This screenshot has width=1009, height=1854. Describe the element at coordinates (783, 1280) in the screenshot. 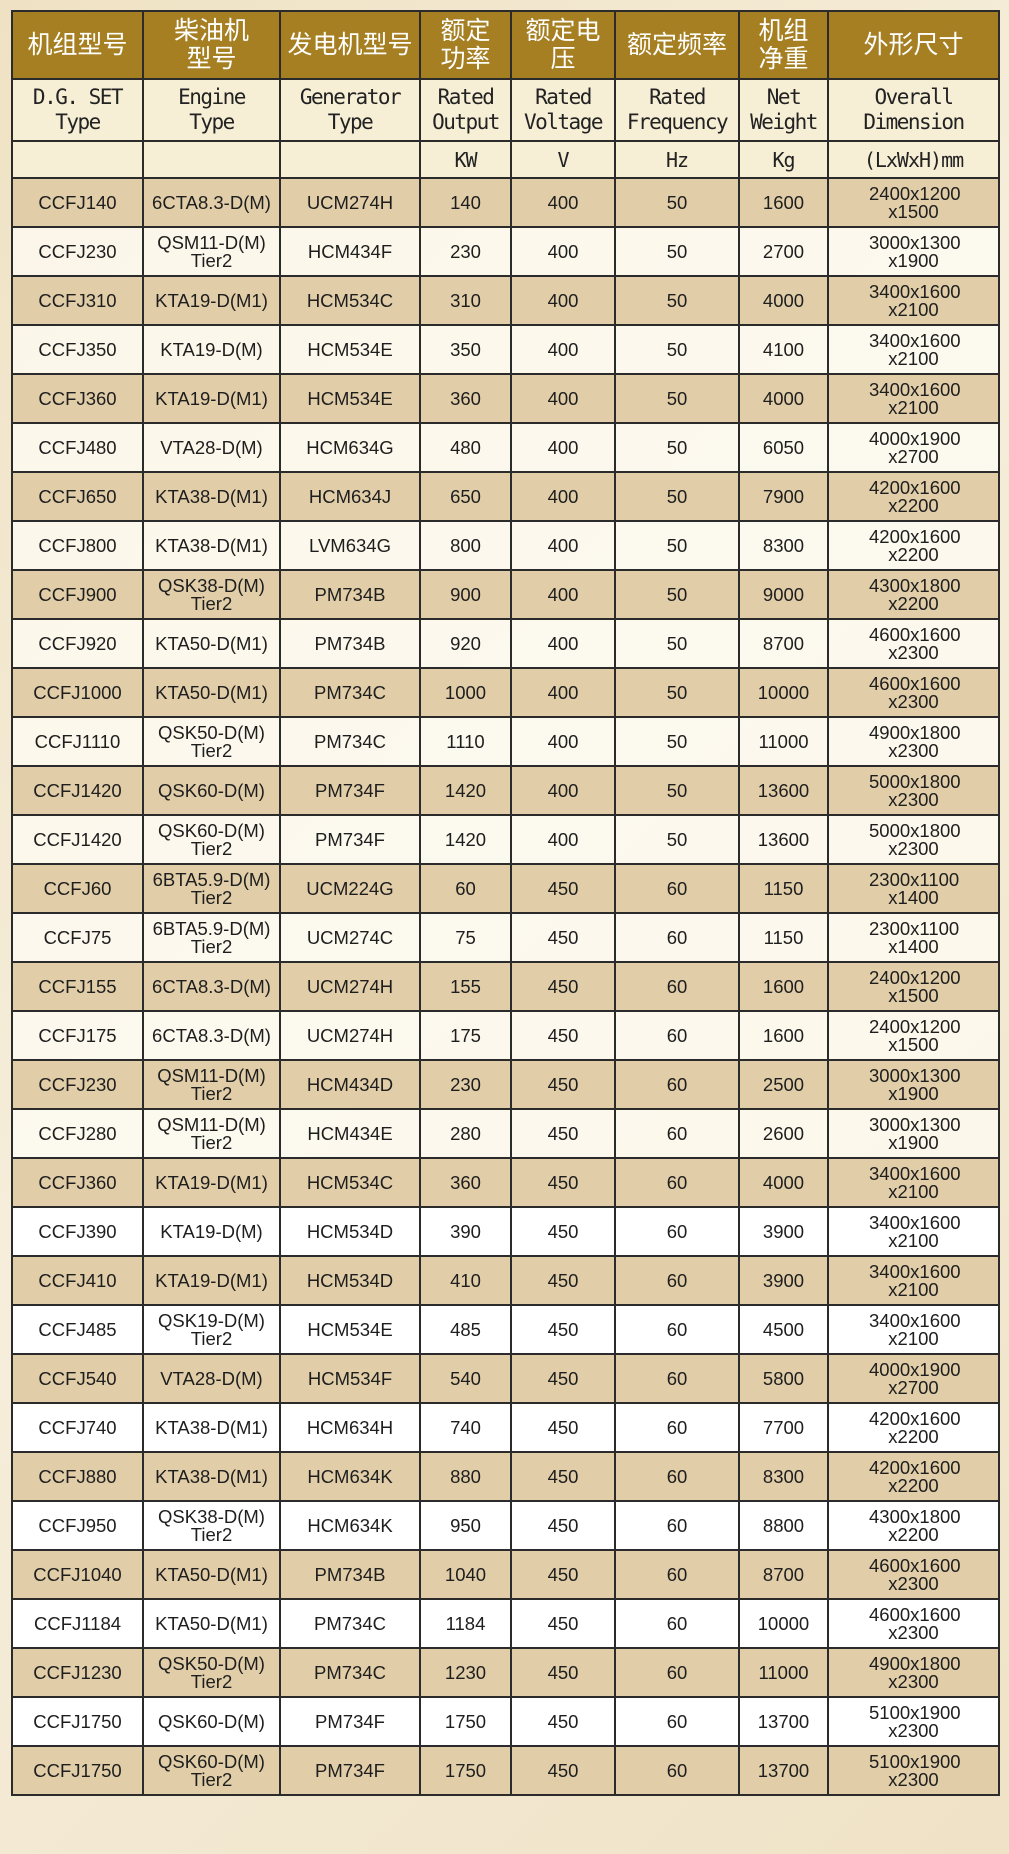

I see `cell-net-weight: 3900` at that location.